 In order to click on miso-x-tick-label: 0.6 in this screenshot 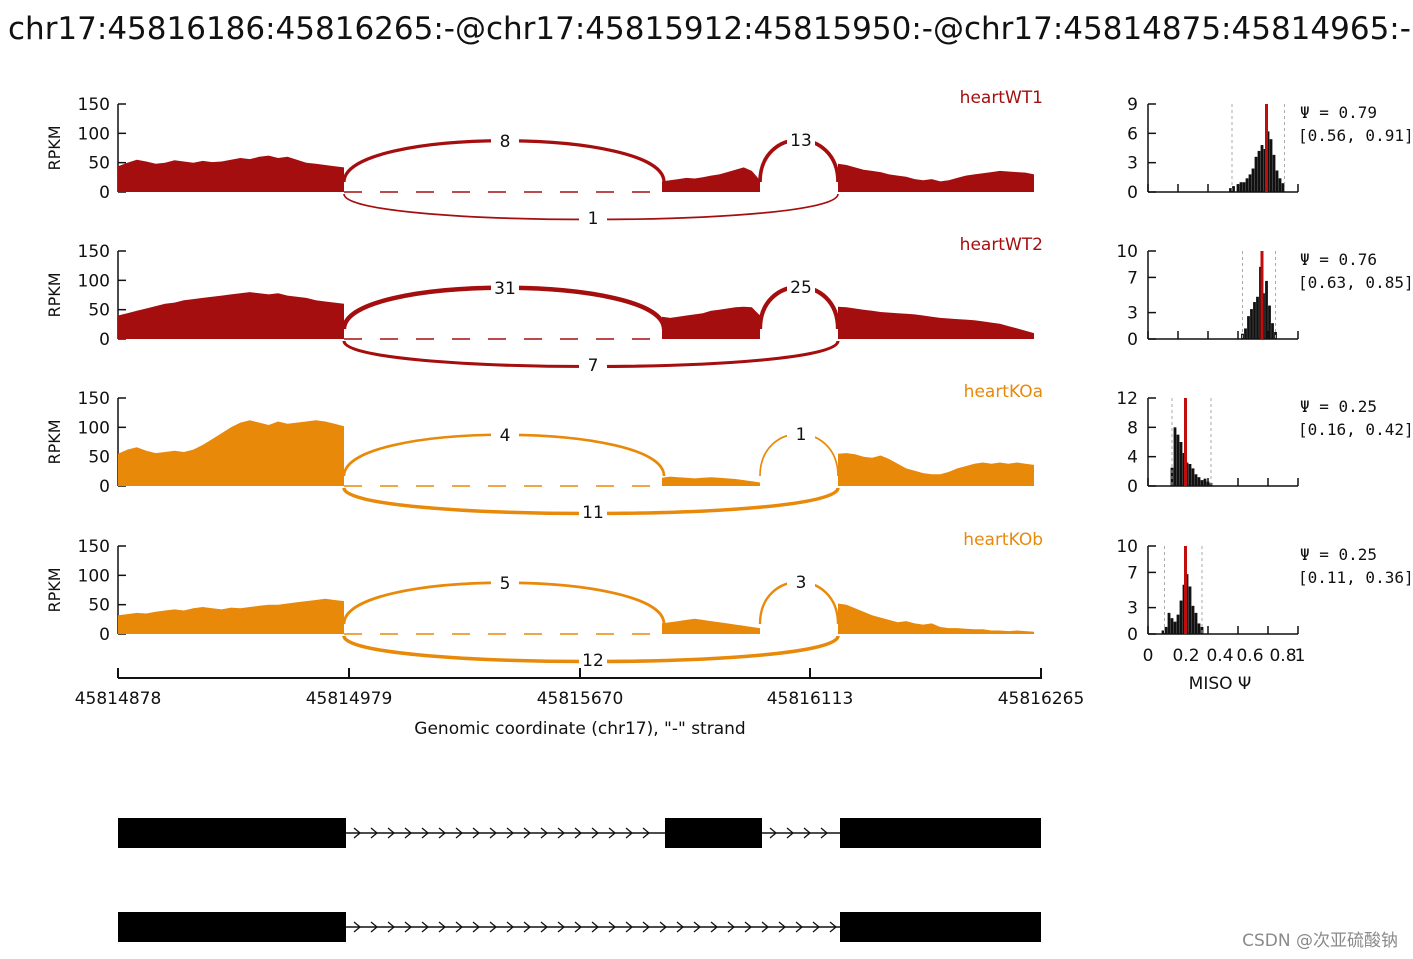, I will do `click(1249, 656)`.